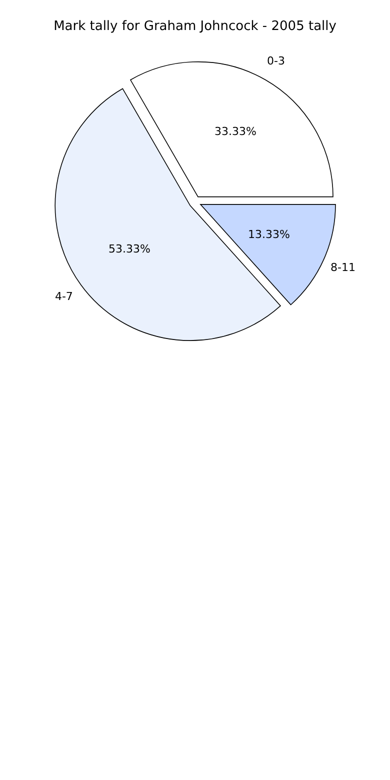 This screenshot has height=780, width=390. Describe the element at coordinates (276, 61) in the screenshot. I see `slice-label: 0-3` at that location.